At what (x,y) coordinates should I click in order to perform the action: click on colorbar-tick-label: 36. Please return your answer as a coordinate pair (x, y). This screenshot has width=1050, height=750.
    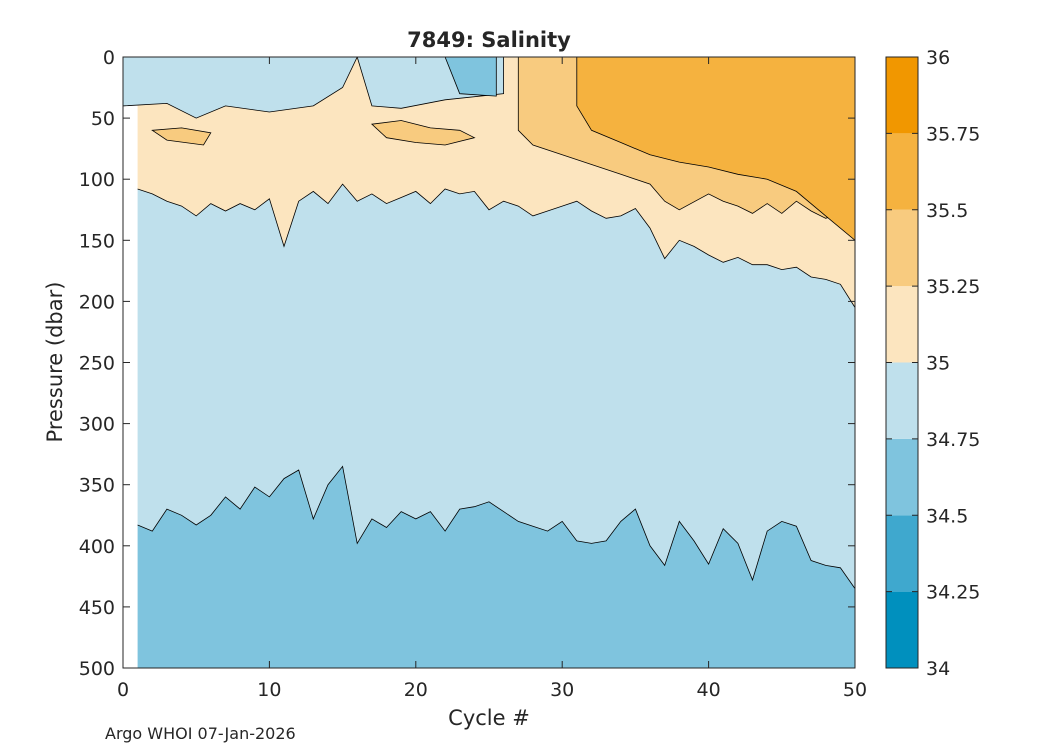
    Looking at the image, I should click on (938, 58).